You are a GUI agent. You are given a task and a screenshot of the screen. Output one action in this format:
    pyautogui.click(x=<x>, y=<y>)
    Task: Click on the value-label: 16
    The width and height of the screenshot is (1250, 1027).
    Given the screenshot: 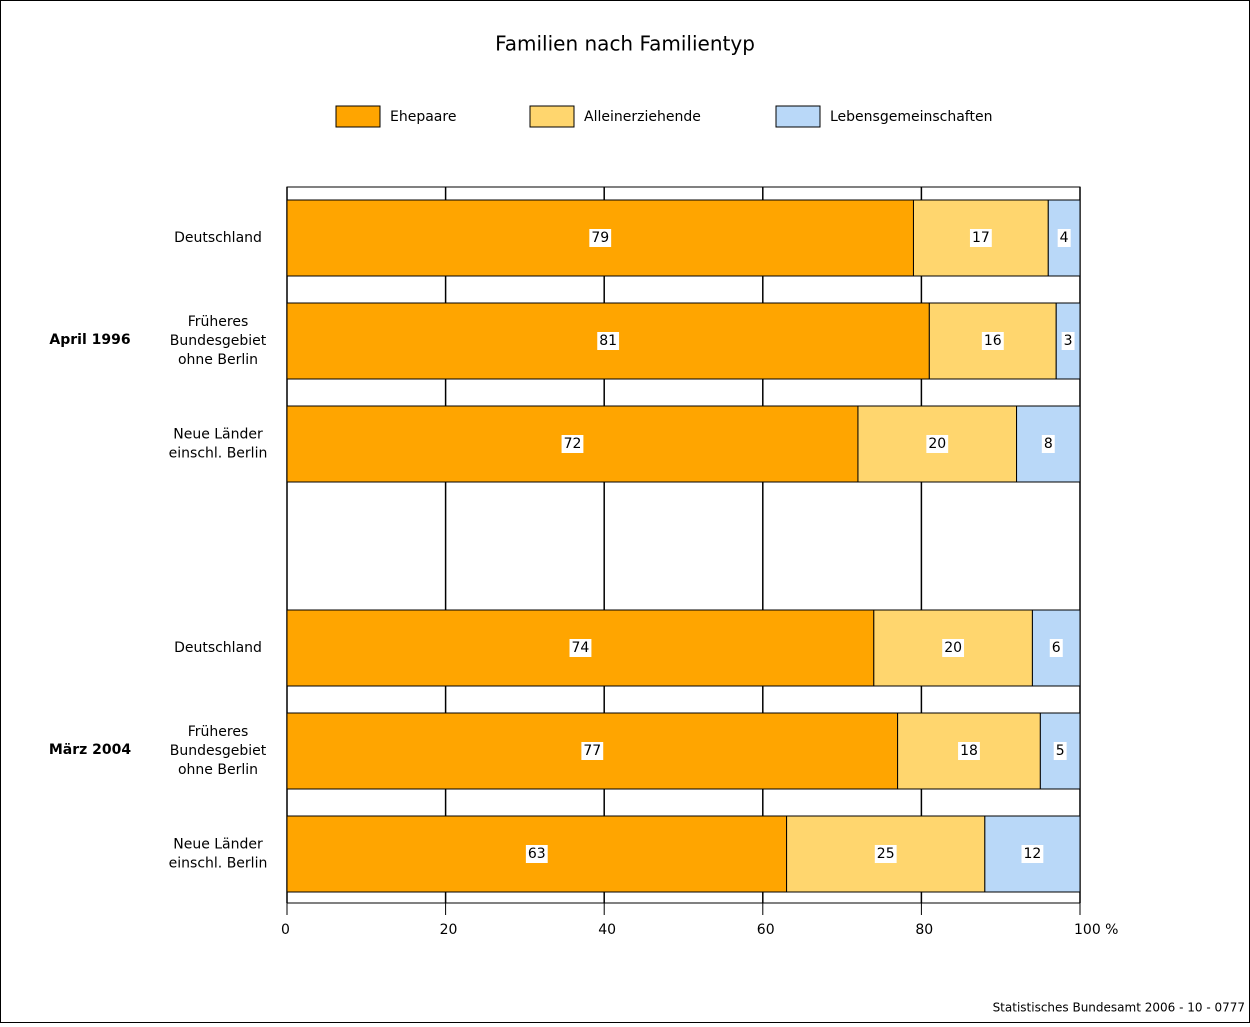 What is the action you would take?
    pyautogui.click(x=992, y=341)
    